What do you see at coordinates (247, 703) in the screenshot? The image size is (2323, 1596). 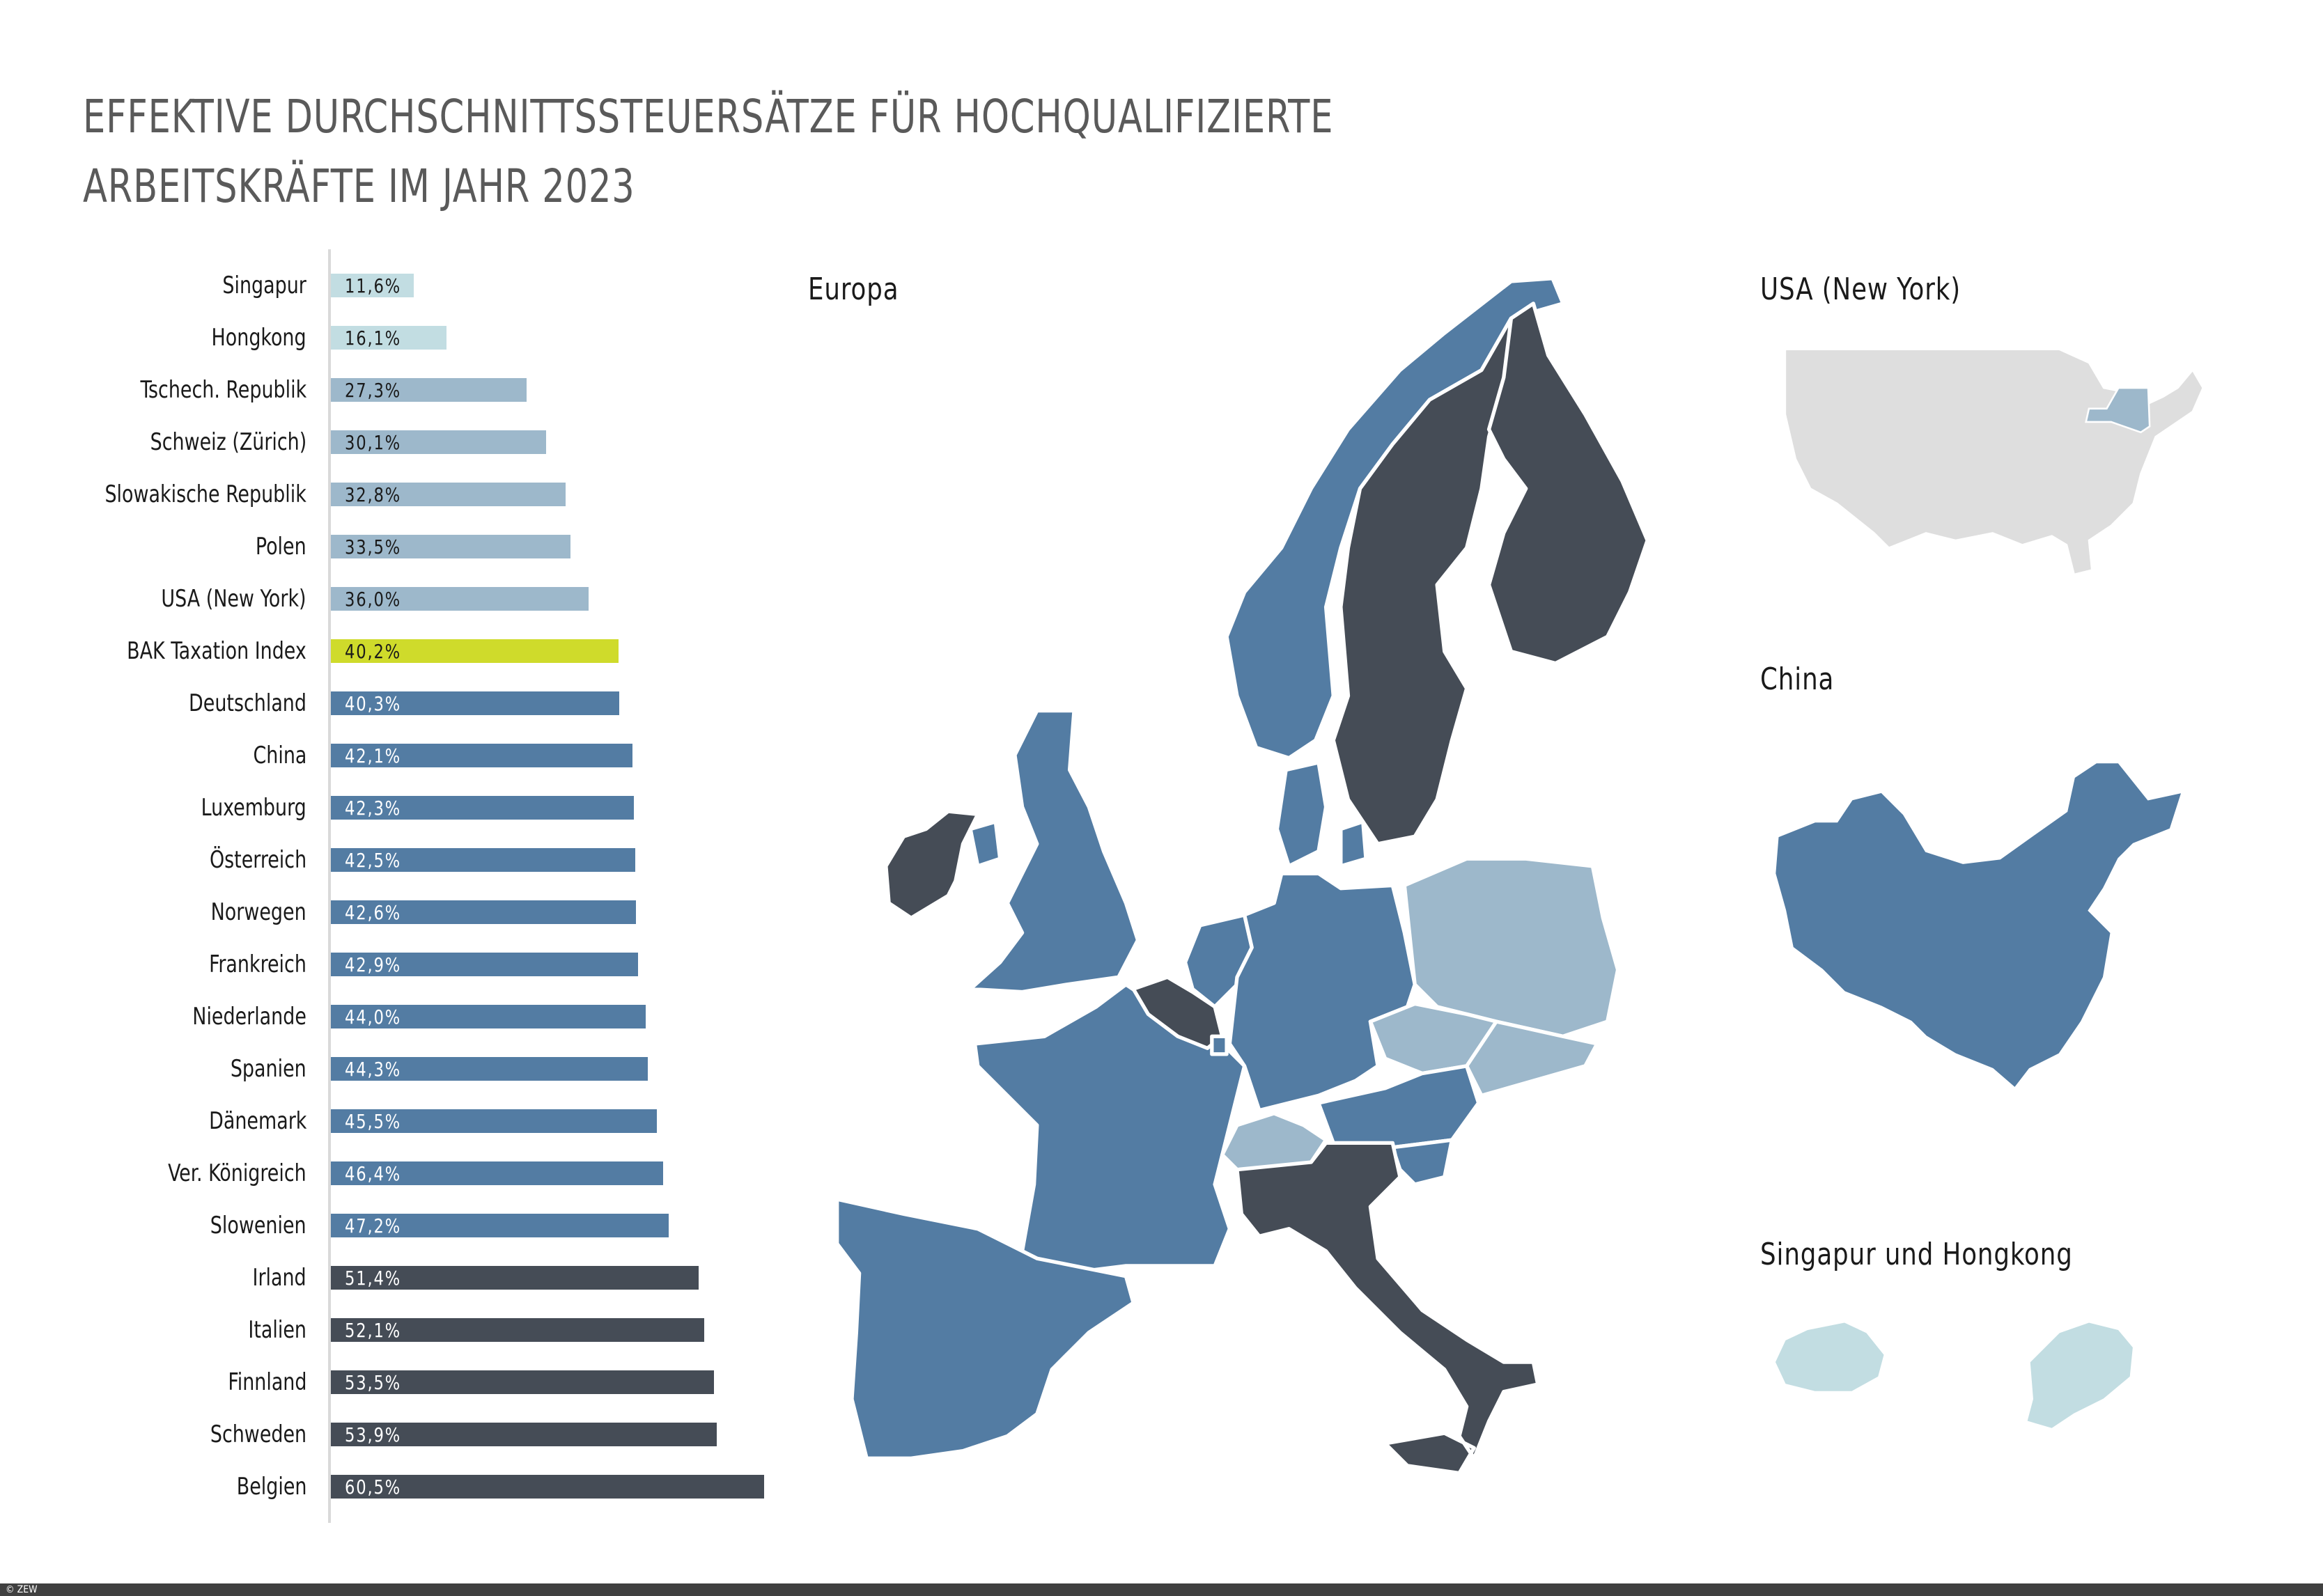 I see `bar-label: Deutschland` at bounding box center [247, 703].